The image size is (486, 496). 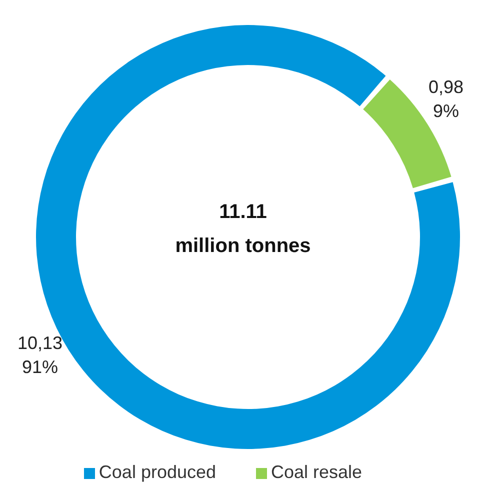 What do you see at coordinates (316, 472) in the screenshot?
I see `legend-label: Coal resale` at bounding box center [316, 472].